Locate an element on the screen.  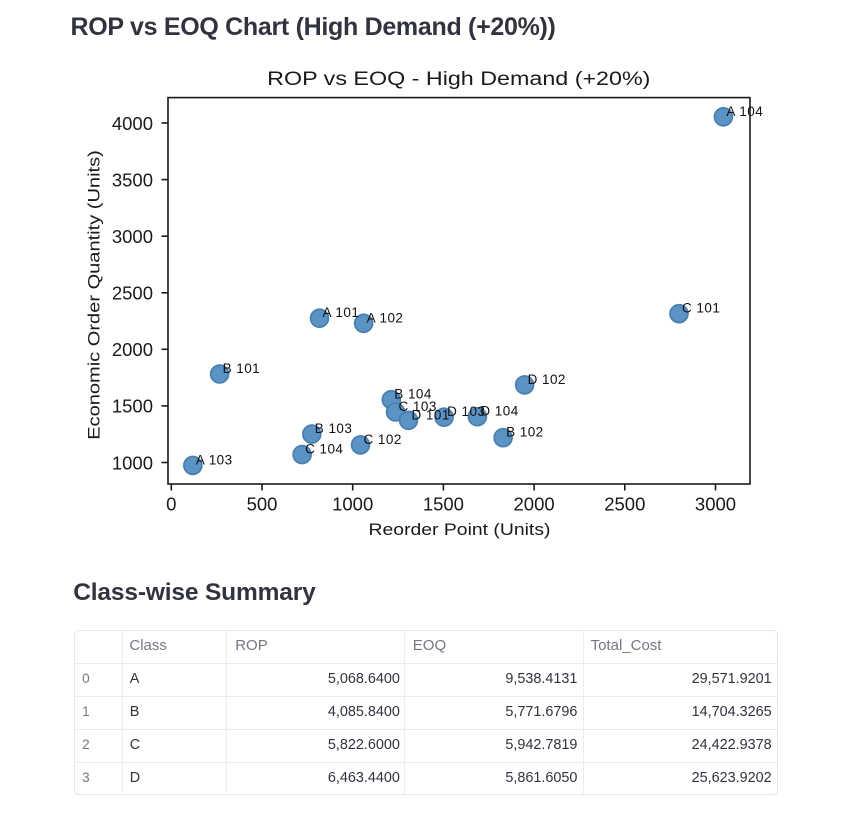
svg-text: 500 is located at coordinates (262, 504).